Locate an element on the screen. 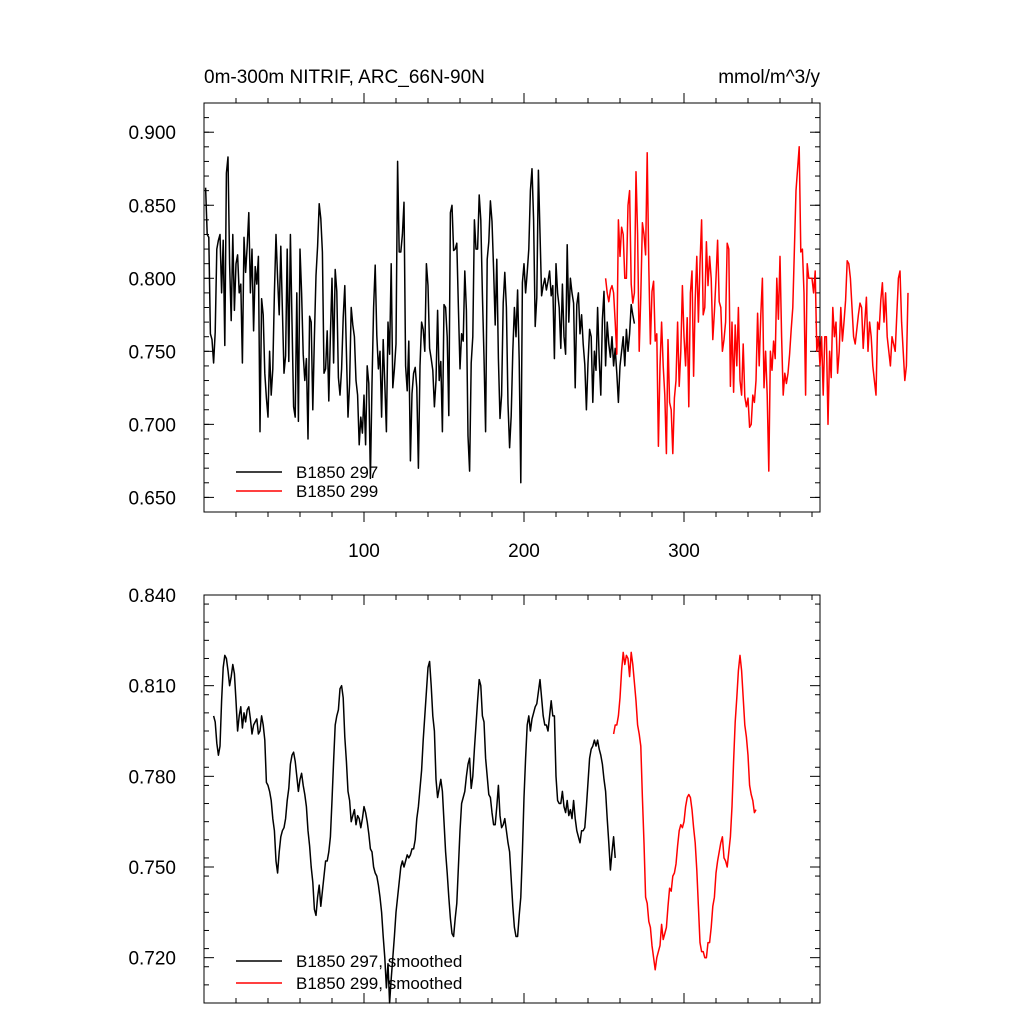 Image resolution: width=1024 pixels, height=1024 pixels. top-legend: B1850 297 B1850 299 is located at coordinates (307, 482).